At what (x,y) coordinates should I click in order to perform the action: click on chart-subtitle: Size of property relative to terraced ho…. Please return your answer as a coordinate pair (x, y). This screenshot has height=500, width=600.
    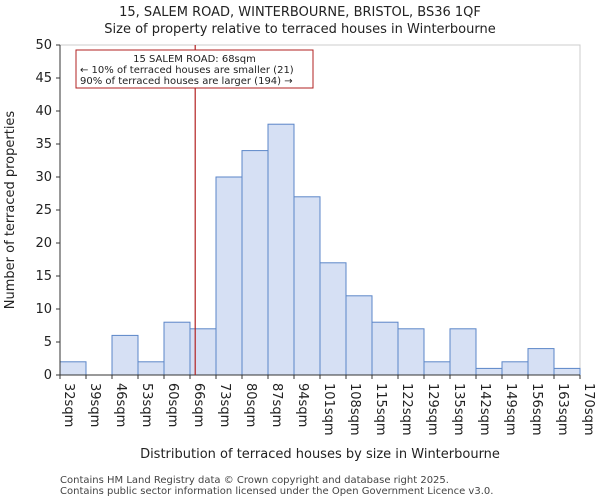
    Looking at the image, I should click on (300, 29).